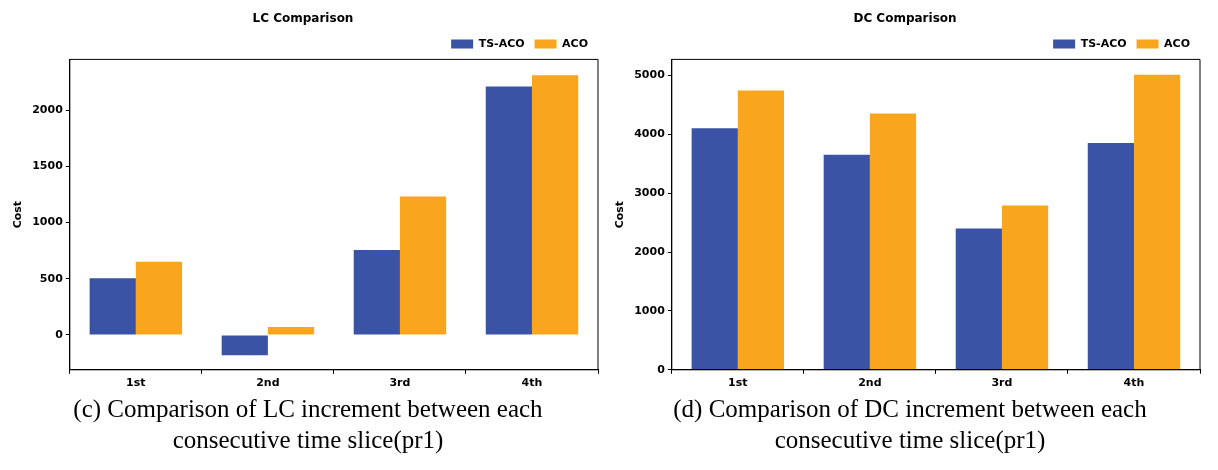  Describe the element at coordinates (905, 18) in the screenshot. I see `chart-title: DC Comparison` at that location.